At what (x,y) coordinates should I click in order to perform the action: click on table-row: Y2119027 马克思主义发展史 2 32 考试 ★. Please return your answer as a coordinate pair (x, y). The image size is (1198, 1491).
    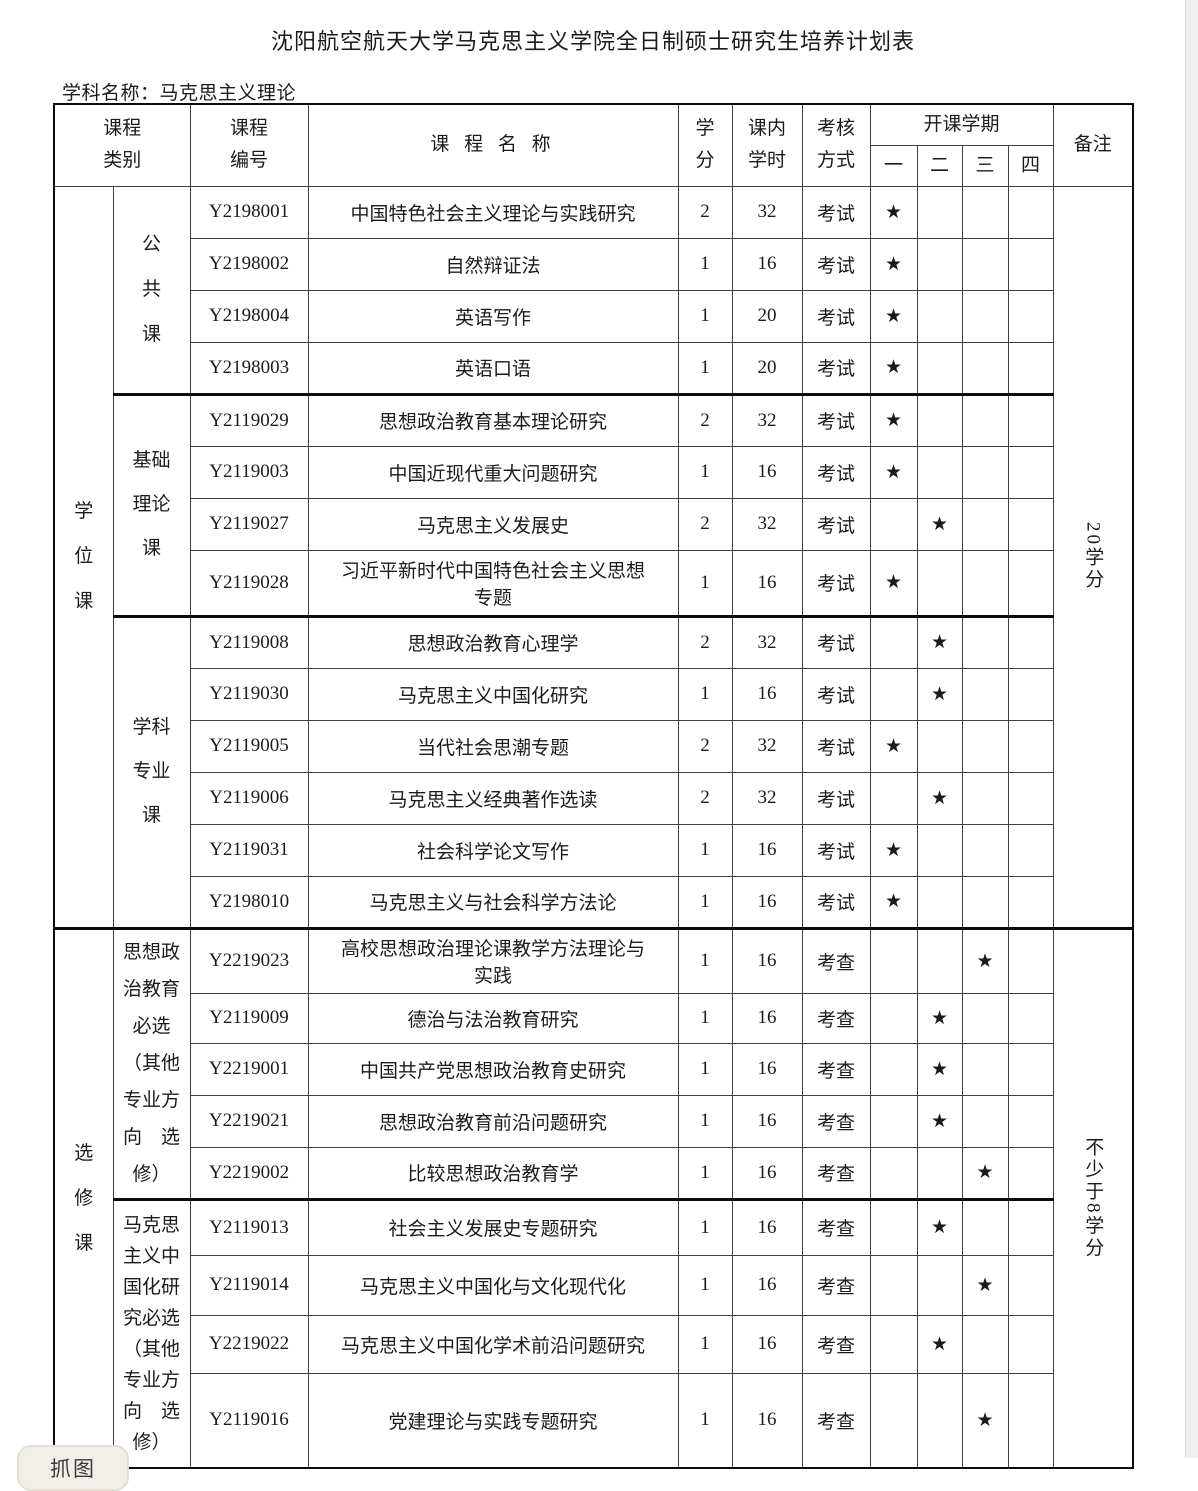
    Looking at the image, I should click on (593, 524).